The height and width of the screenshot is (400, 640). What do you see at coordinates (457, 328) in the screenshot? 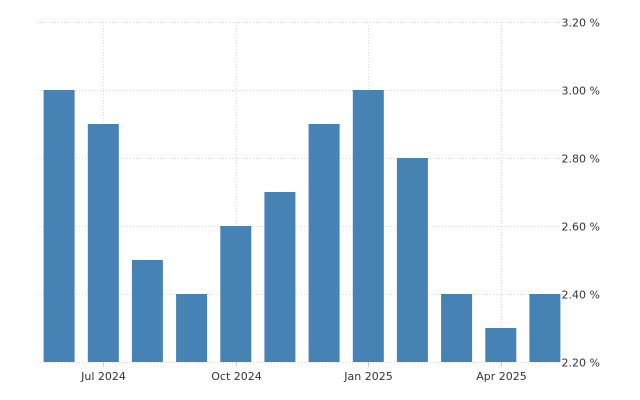
I see `bar-mar-2025` at bounding box center [457, 328].